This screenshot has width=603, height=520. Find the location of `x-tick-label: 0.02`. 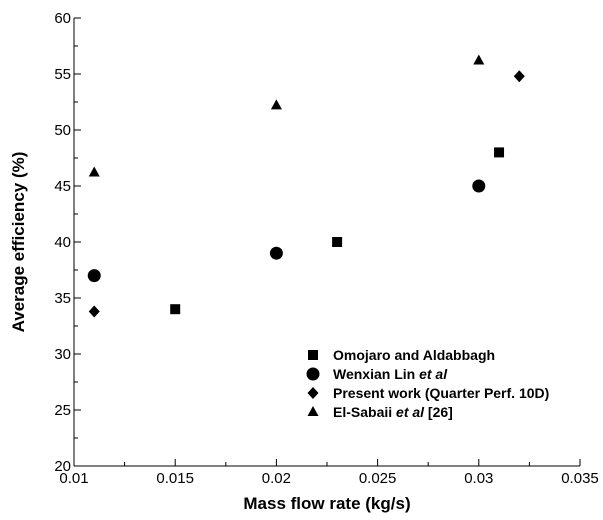

x-tick-label: 0.02 is located at coordinates (276, 478).